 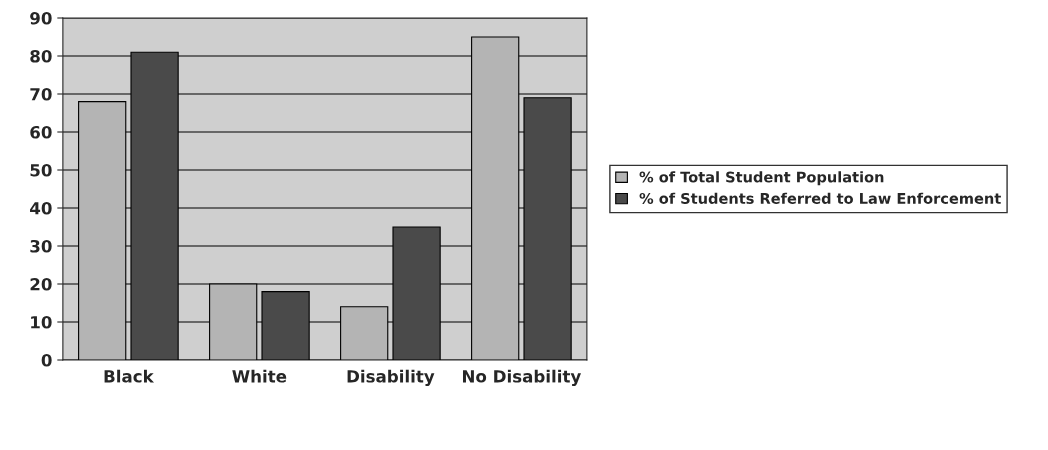 I want to click on y-tick-label: 40, so click(x=41, y=208).